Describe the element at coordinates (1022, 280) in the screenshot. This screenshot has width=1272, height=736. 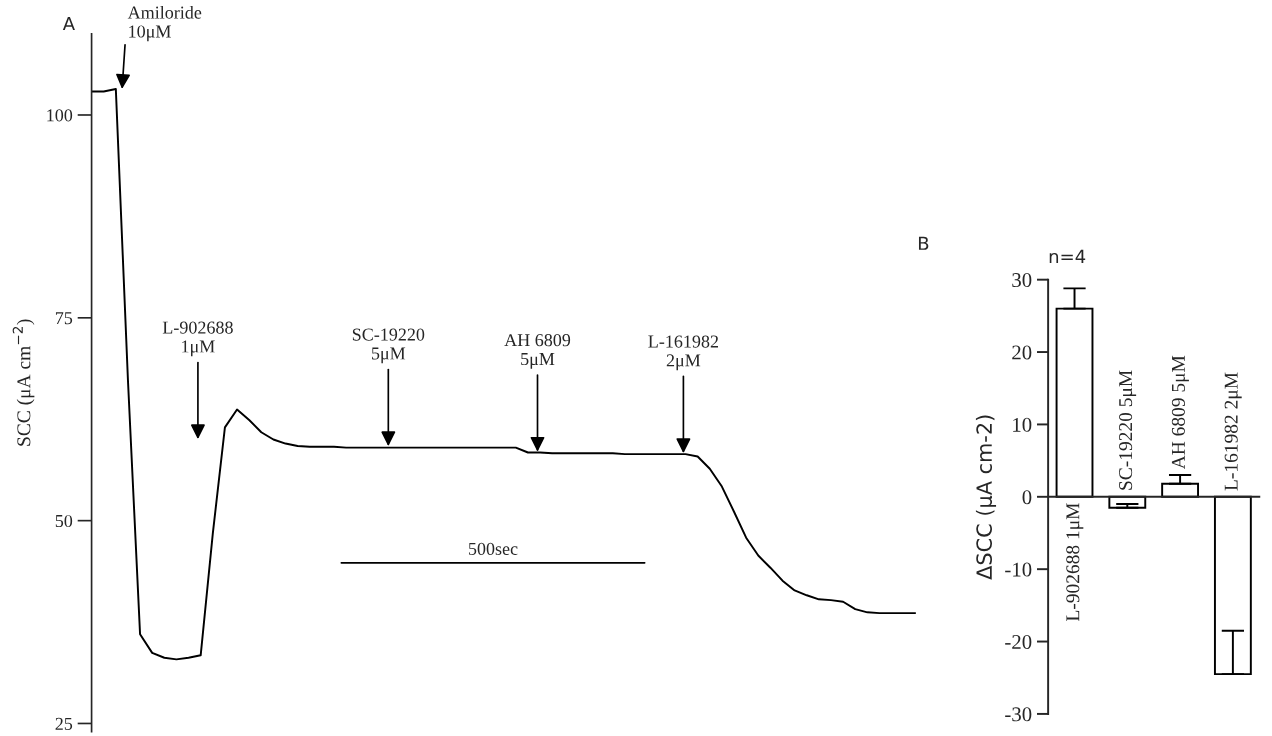
I see `y-tick-label: 30` at that location.